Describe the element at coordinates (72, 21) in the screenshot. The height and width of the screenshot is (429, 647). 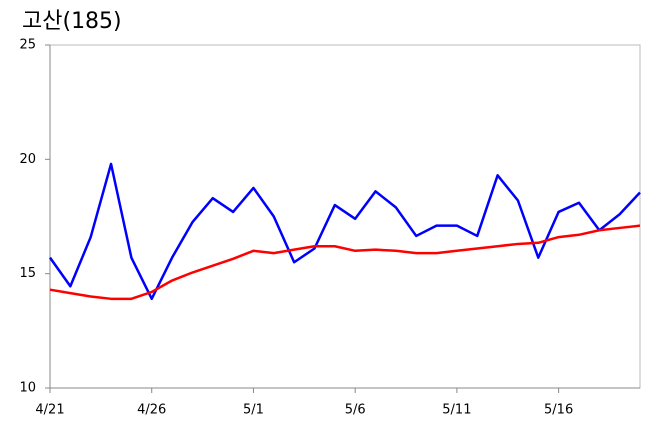
I see `chart-title: 고산(185)` at that location.